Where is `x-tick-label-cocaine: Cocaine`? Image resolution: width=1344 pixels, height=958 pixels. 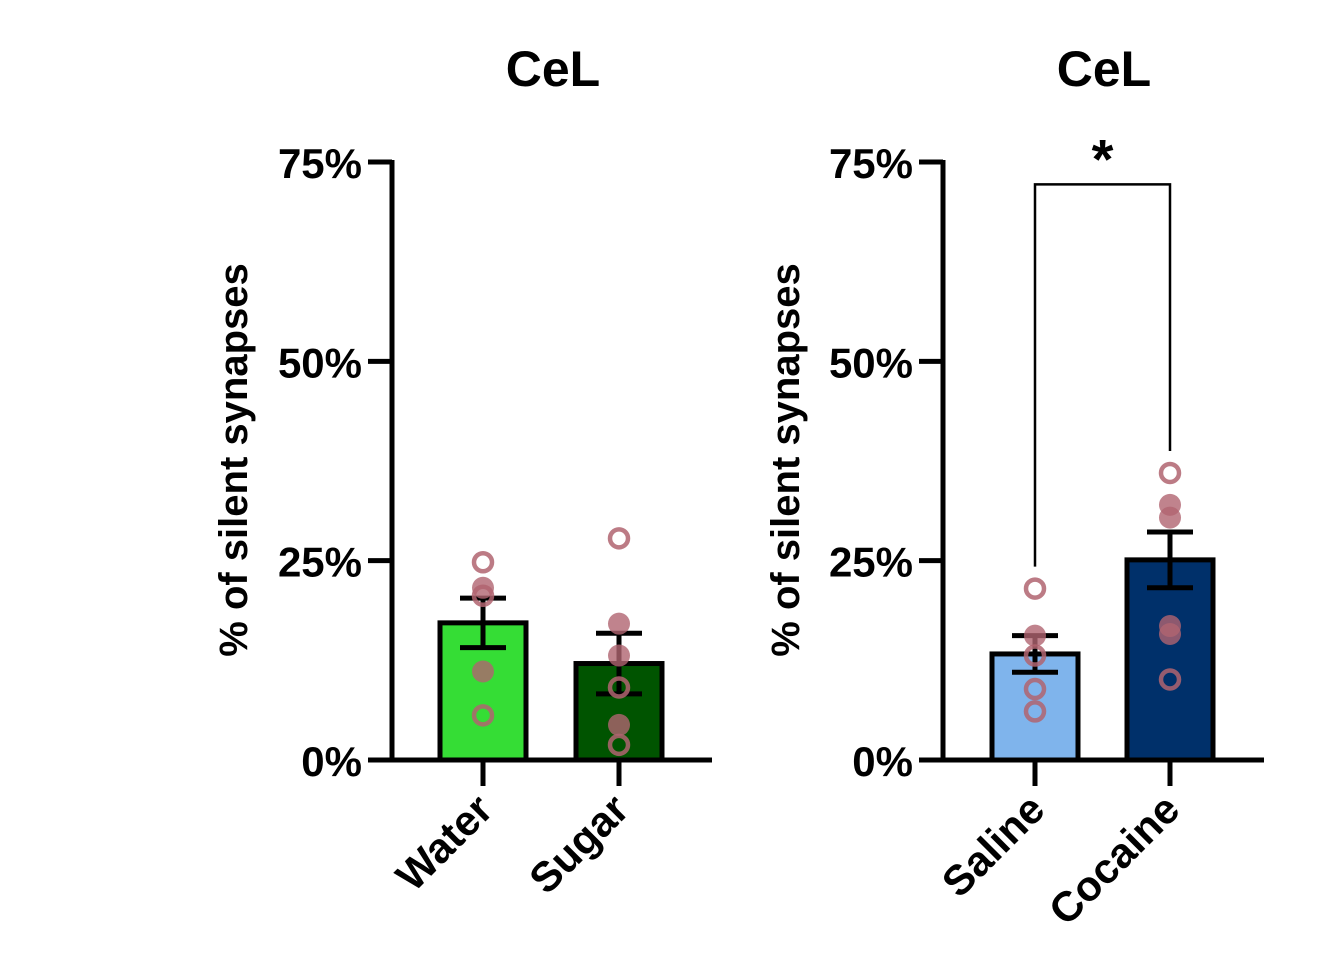
x-tick-label-cocaine: Cocaine is located at coordinates (1114, 859).